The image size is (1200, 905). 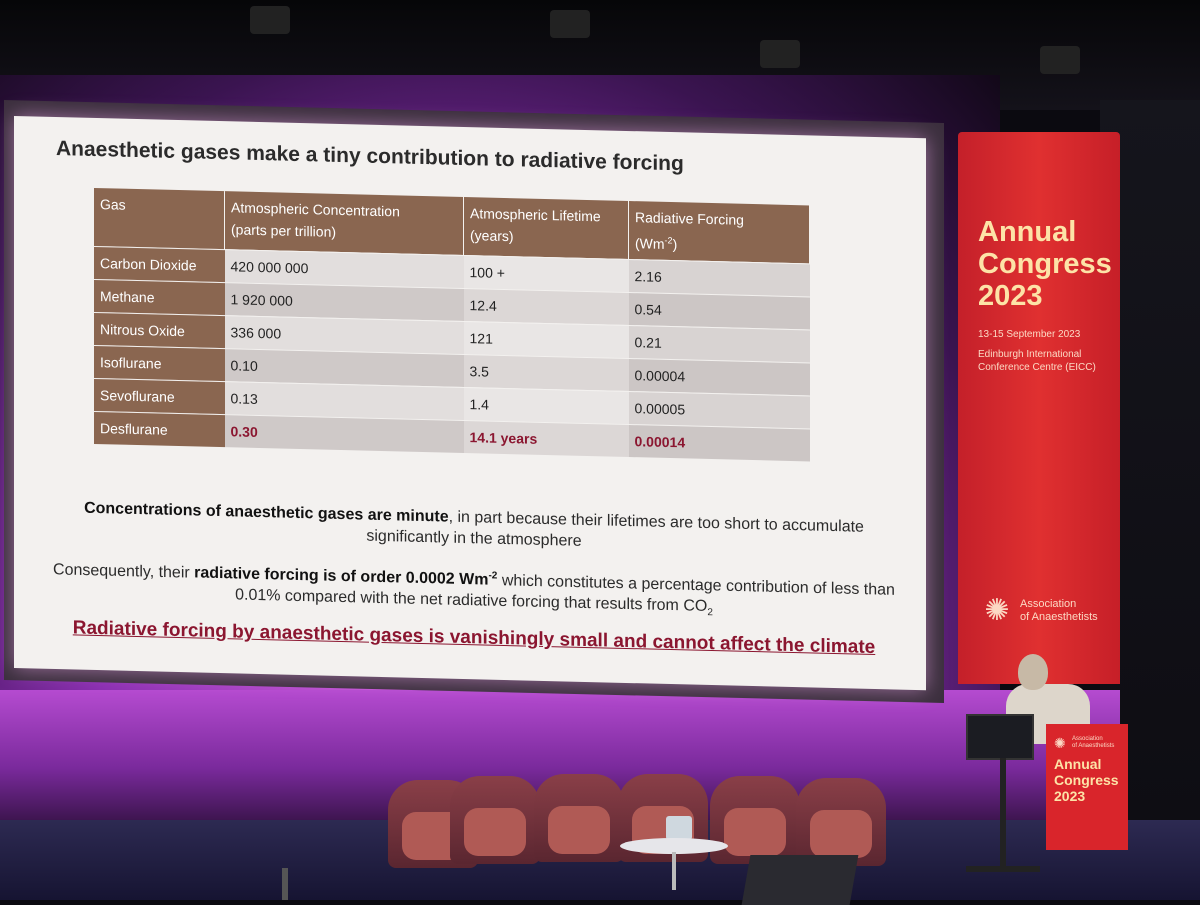 What do you see at coordinates (159, 330) in the screenshot?
I see `gas-name: Nitrous Oxide` at bounding box center [159, 330].